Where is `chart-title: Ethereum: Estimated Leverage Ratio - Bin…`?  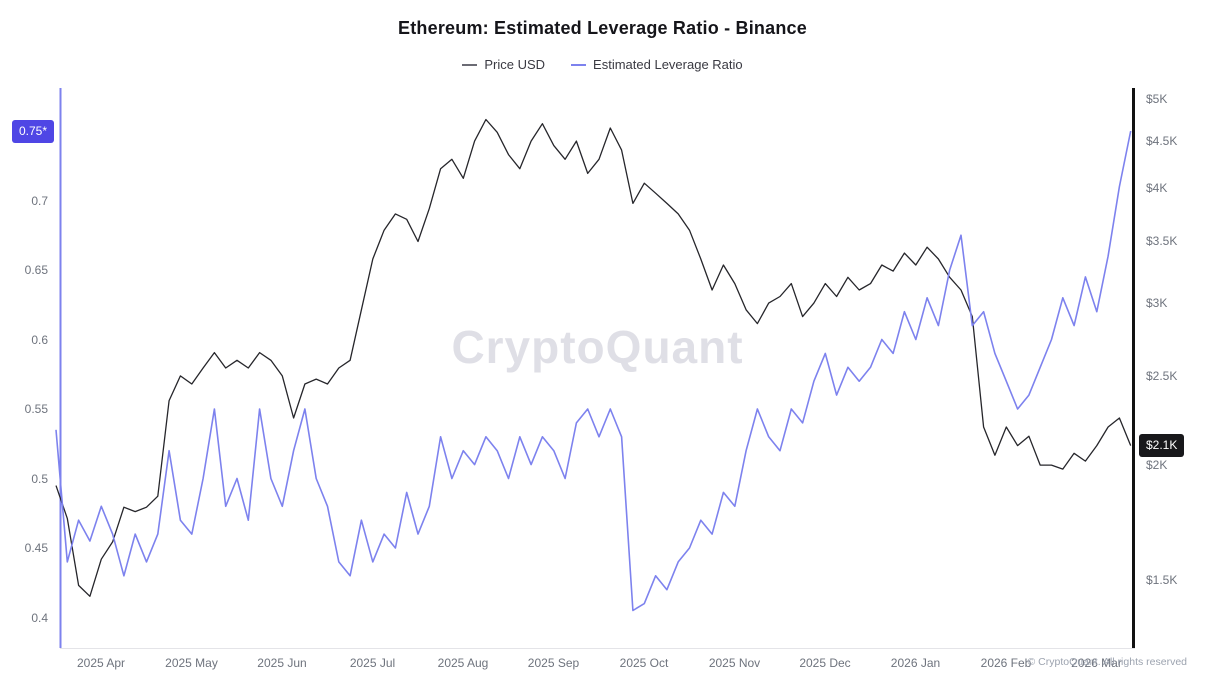 chart-title: Ethereum: Estimated Leverage Ratio - Bin… is located at coordinates (602, 28).